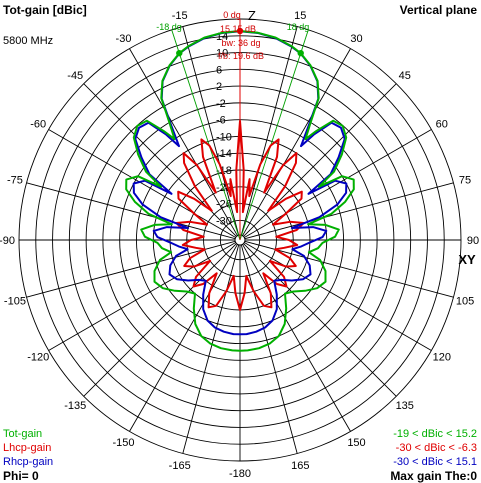  Describe the element at coordinates (75, 406) in the screenshot. I see `angle-label-135: -135` at that location.